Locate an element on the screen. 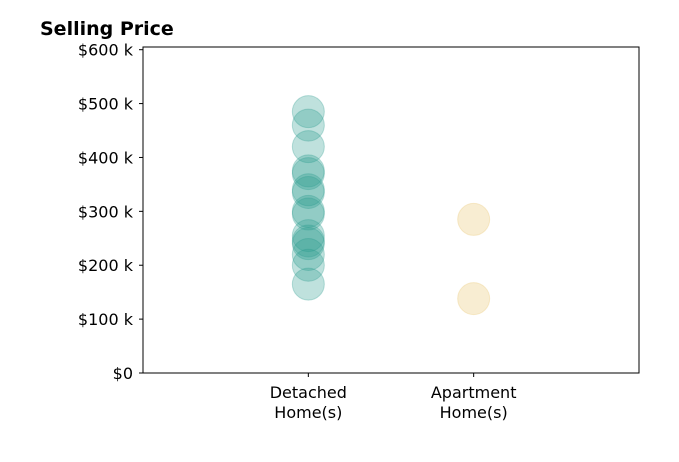 The height and width of the screenshot is (462, 679). chart-title: Selling Price is located at coordinates (107, 29).